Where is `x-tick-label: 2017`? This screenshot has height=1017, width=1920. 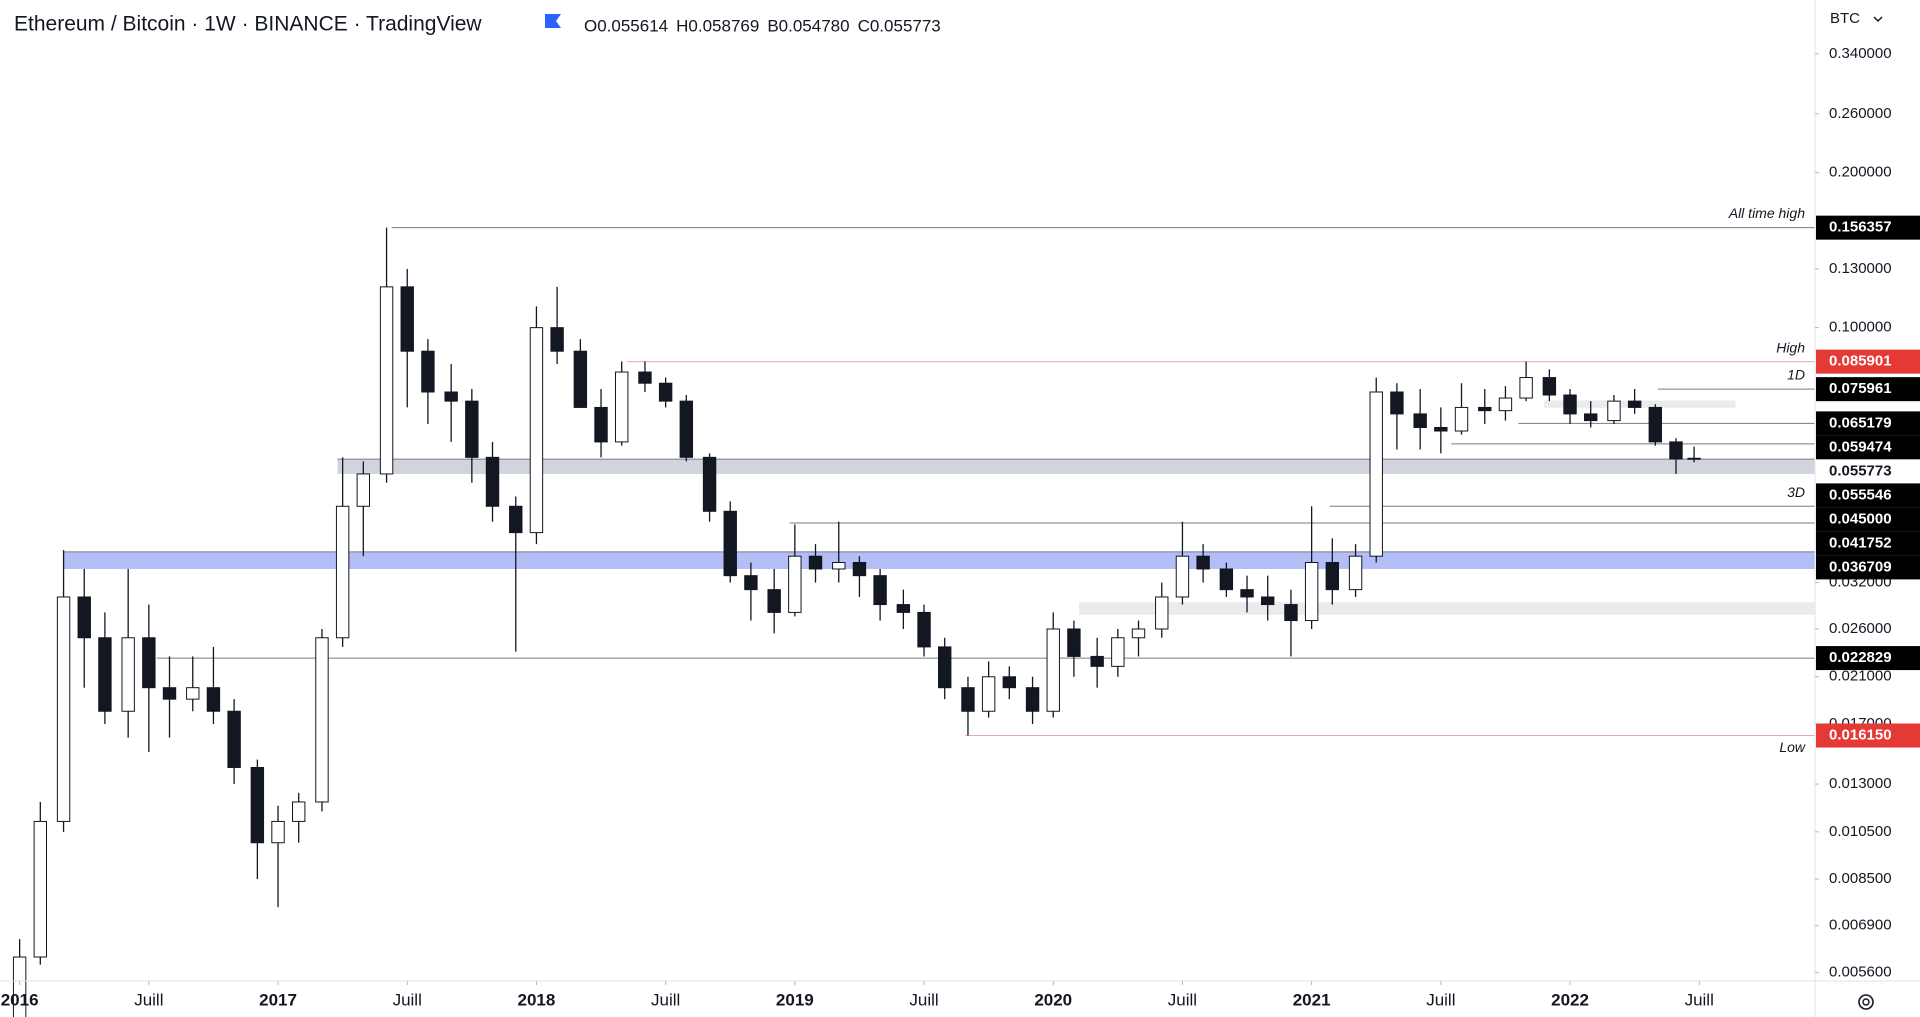 x-tick-label: 2017 is located at coordinates (278, 999).